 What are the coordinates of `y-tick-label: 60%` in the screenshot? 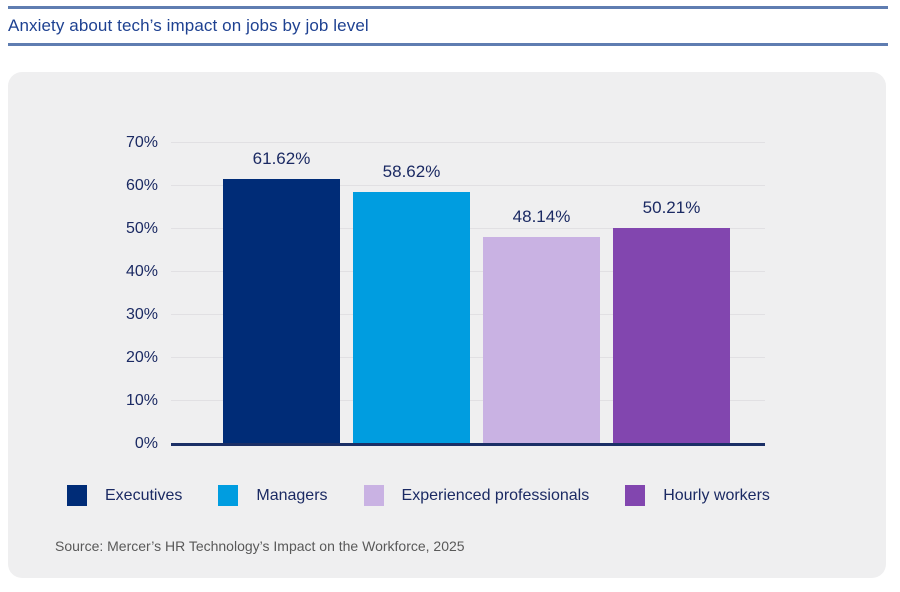 It's located at (141, 185).